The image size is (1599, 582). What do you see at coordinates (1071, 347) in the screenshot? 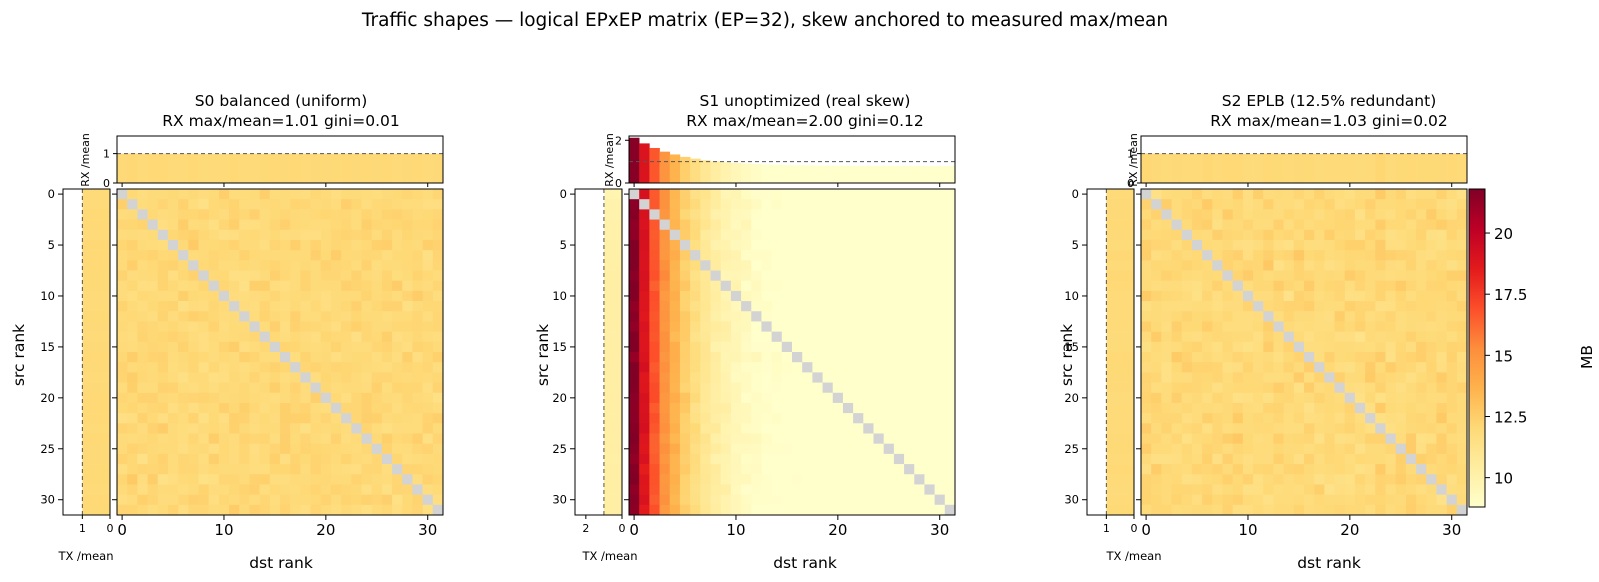
I see `y-tick-label: 15` at bounding box center [1071, 347].